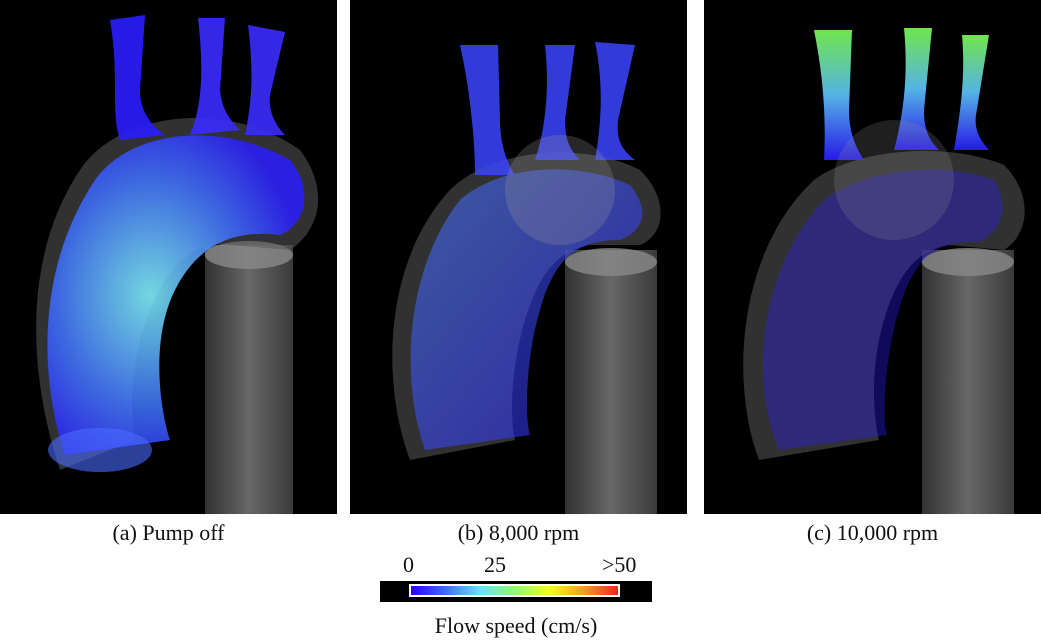 The image size is (1041, 643). I want to click on legend-tick-max: >50, so click(619, 564).